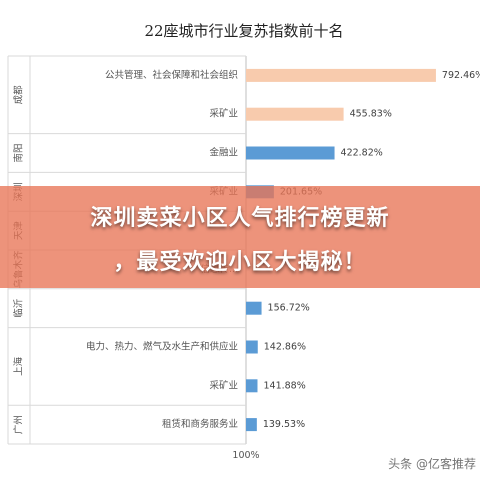  I want to click on headline-line-2: ，最受欢迎小区大揭秘！, so click(240, 262).